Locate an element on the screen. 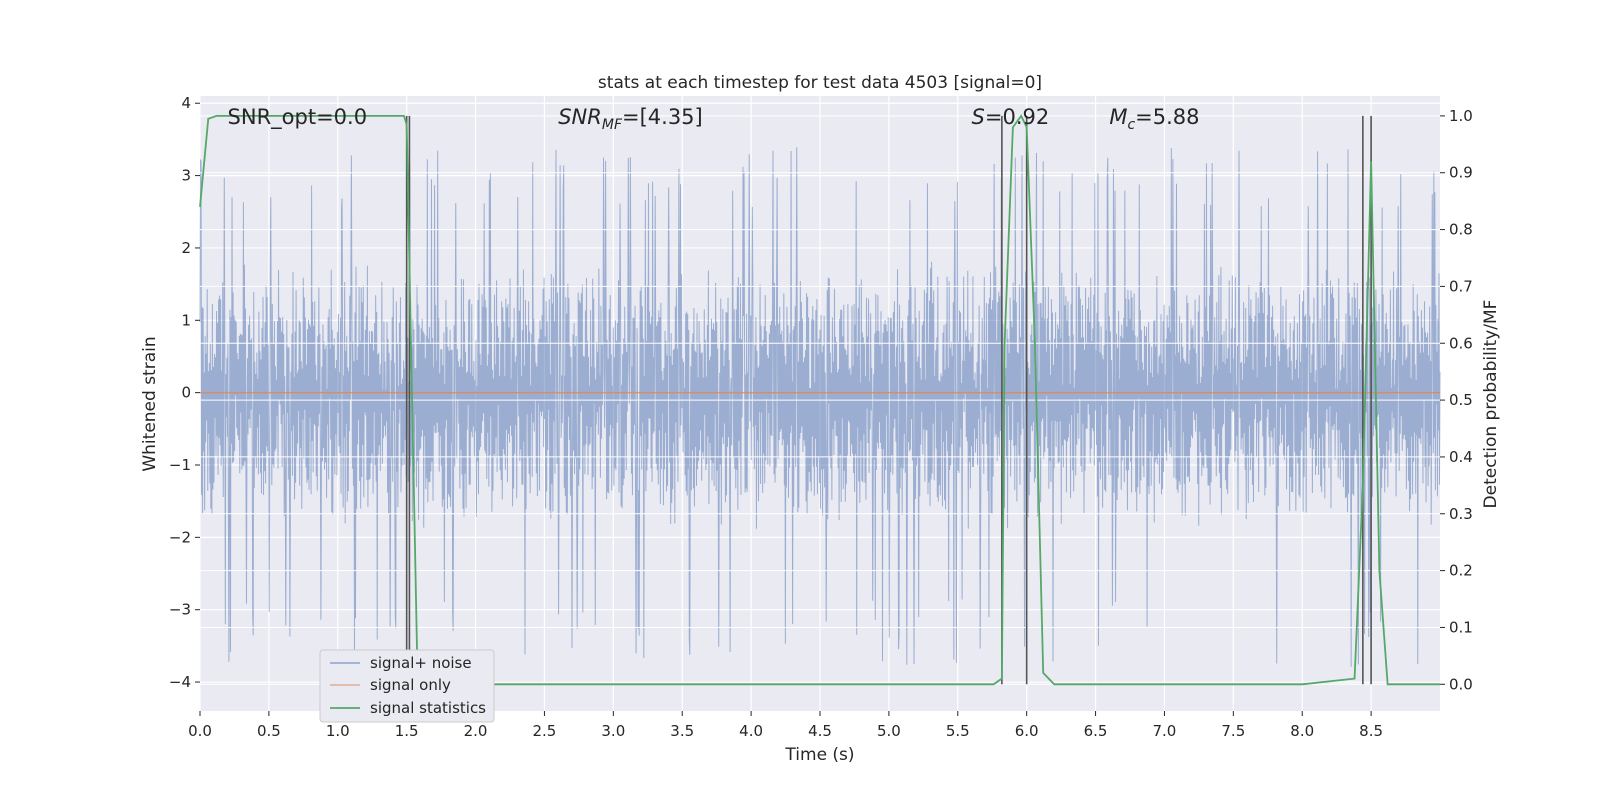 This screenshot has width=1600, height=804. y-tick-label: 4 is located at coordinates (186, 103).